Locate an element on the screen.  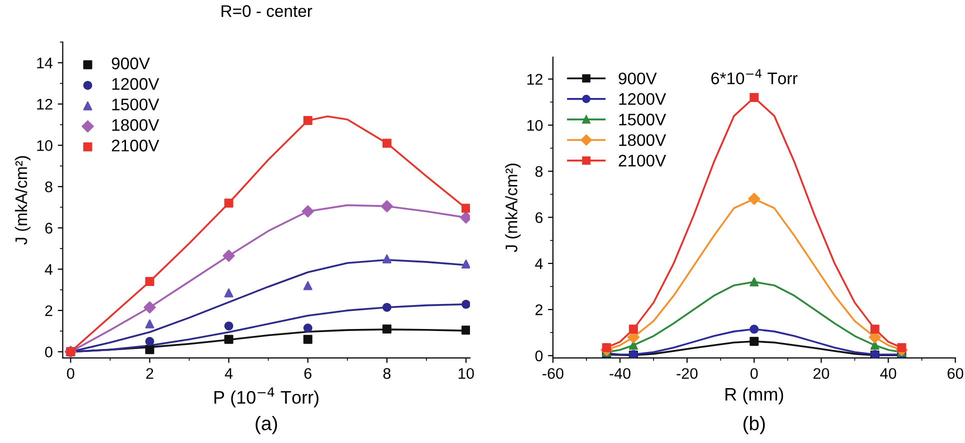
x-tick-label: -20 is located at coordinates (687, 373).